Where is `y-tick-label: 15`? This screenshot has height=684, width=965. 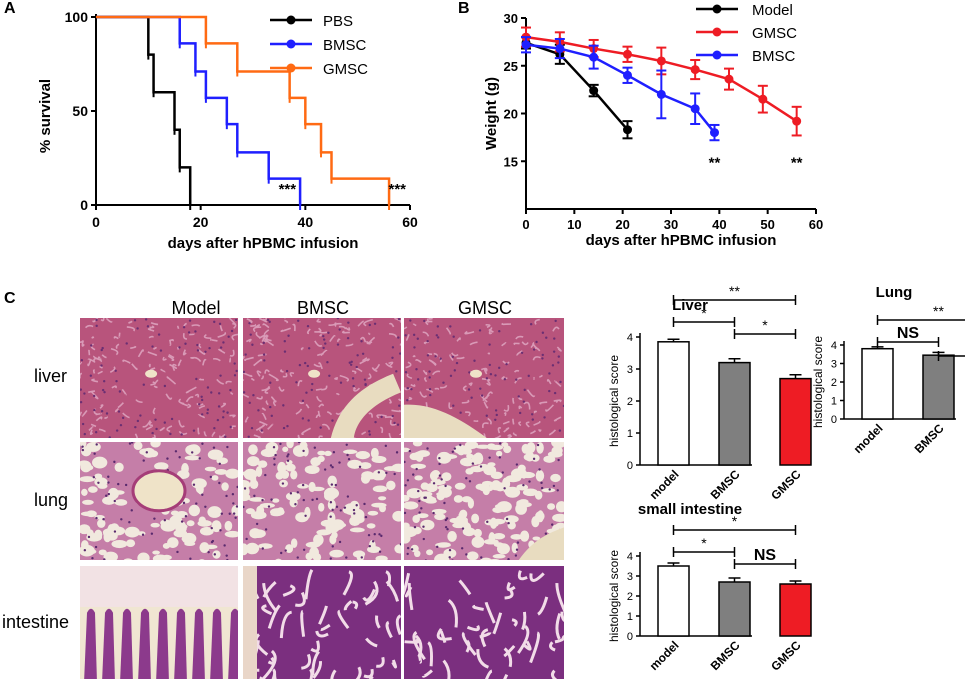 y-tick-label: 15 is located at coordinates (511, 161).